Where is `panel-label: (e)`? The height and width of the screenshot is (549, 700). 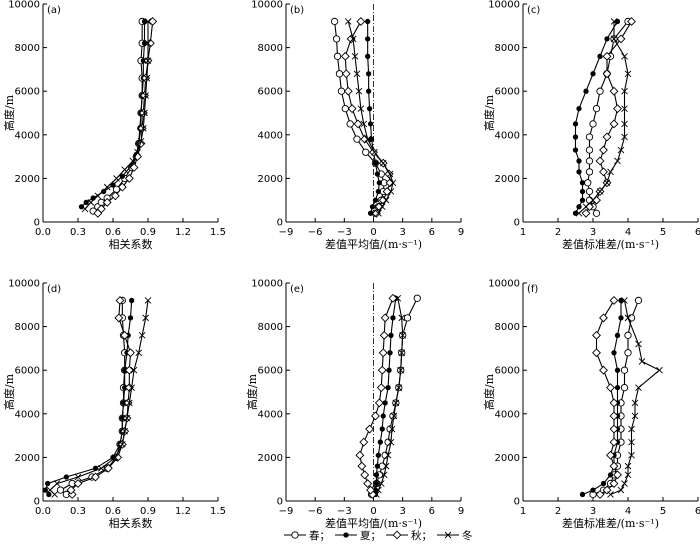
panel-label: (e) is located at coordinates (297, 289).